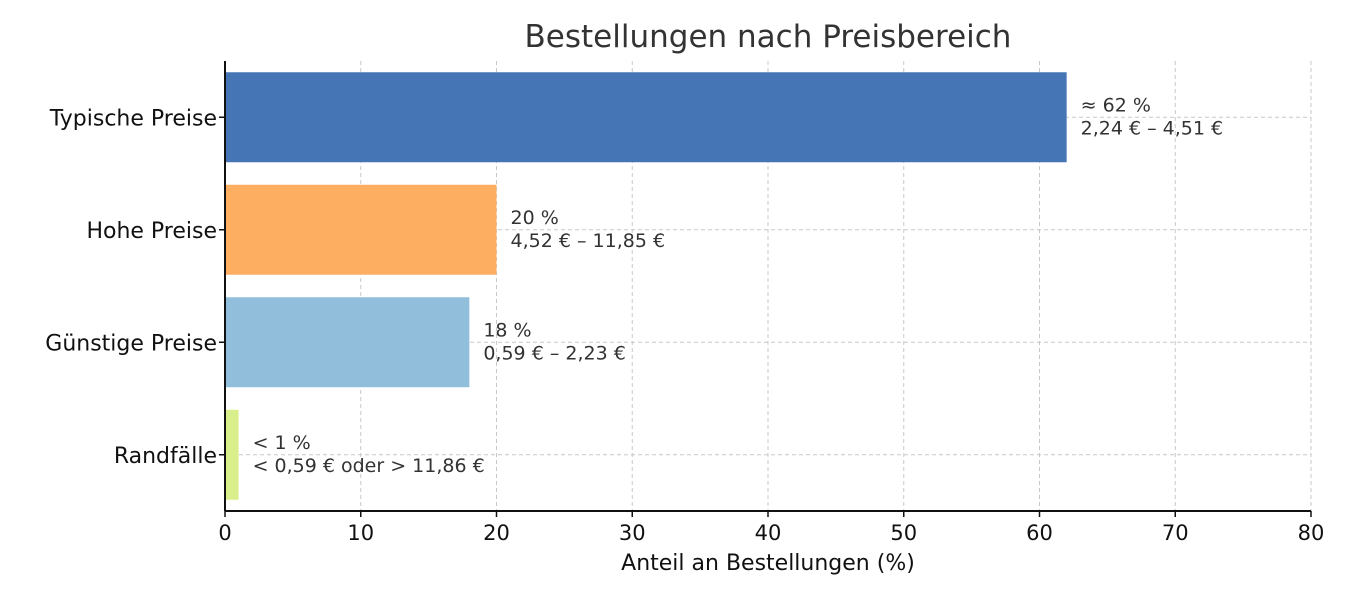  What do you see at coordinates (133, 118) in the screenshot?
I see `y-tick-label: Typische Preise` at bounding box center [133, 118].